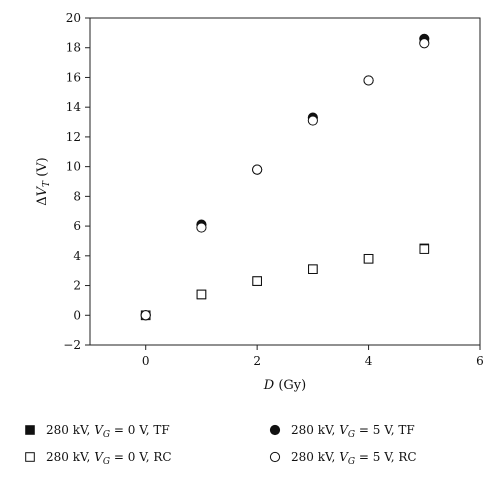  Describe the element at coordinates (77, 196) in the screenshot. I see `y-tick-label: 8` at that location.